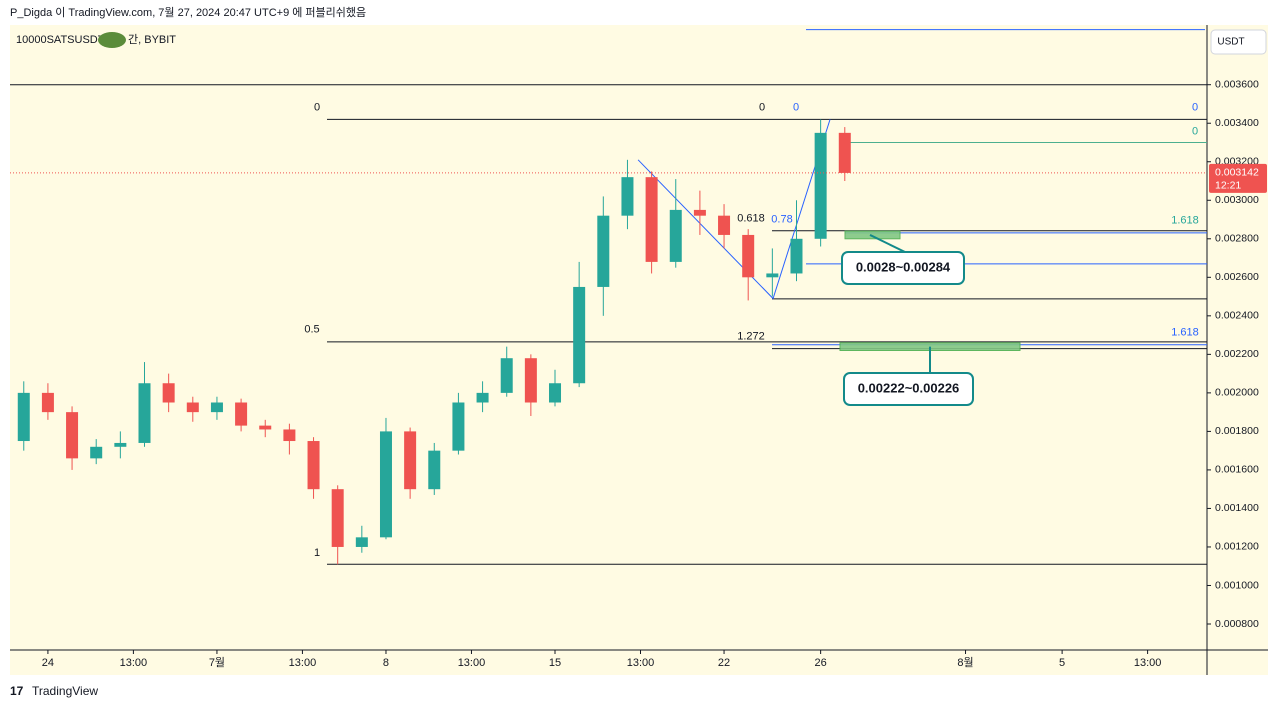 The height and width of the screenshot is (714, 1280). What do you see at coordinates (751, 219) in the screenshot?
I see `level-label: 0.618` at bounding box center [751, 219].